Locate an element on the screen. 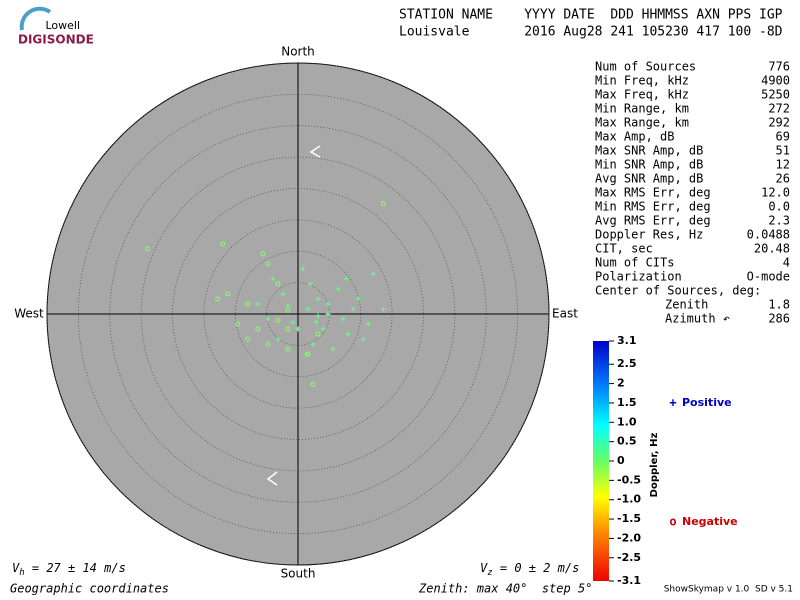 The image size is (800, 600). colorbar-tick-label: 0.5 is located at coordinates (627, 441).